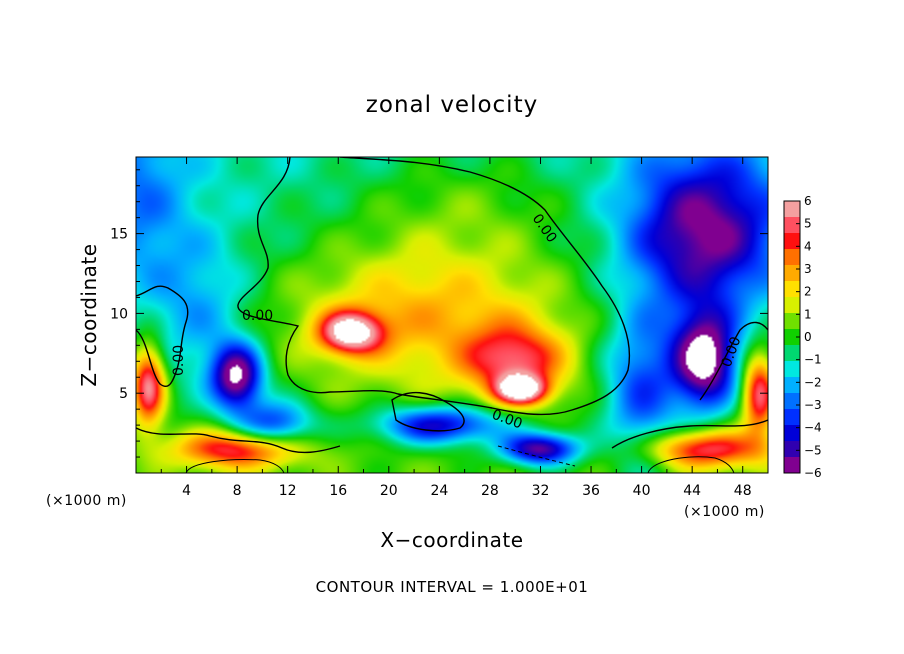 This screenshot has width=904, height=654. Describe the element at coordinates (119, 235) in the screenshot. I see `y-tick-label: 15` at that location.